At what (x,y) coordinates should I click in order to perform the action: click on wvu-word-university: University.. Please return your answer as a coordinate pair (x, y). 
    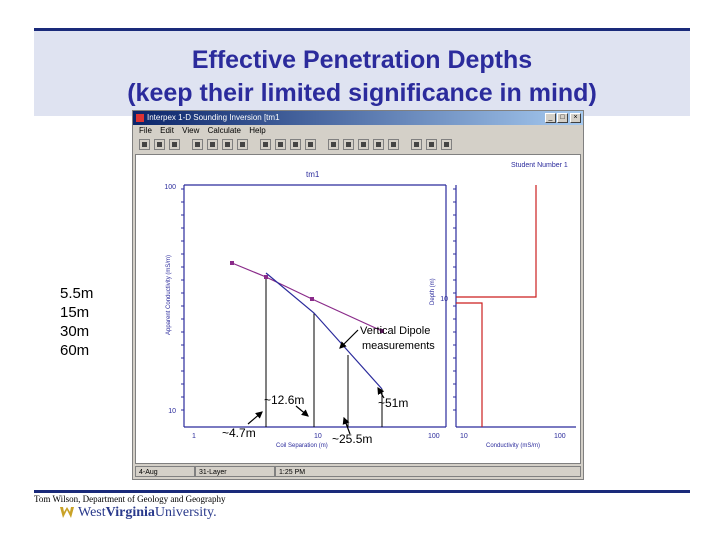
    Looking at the image, I should click on (185, 512).